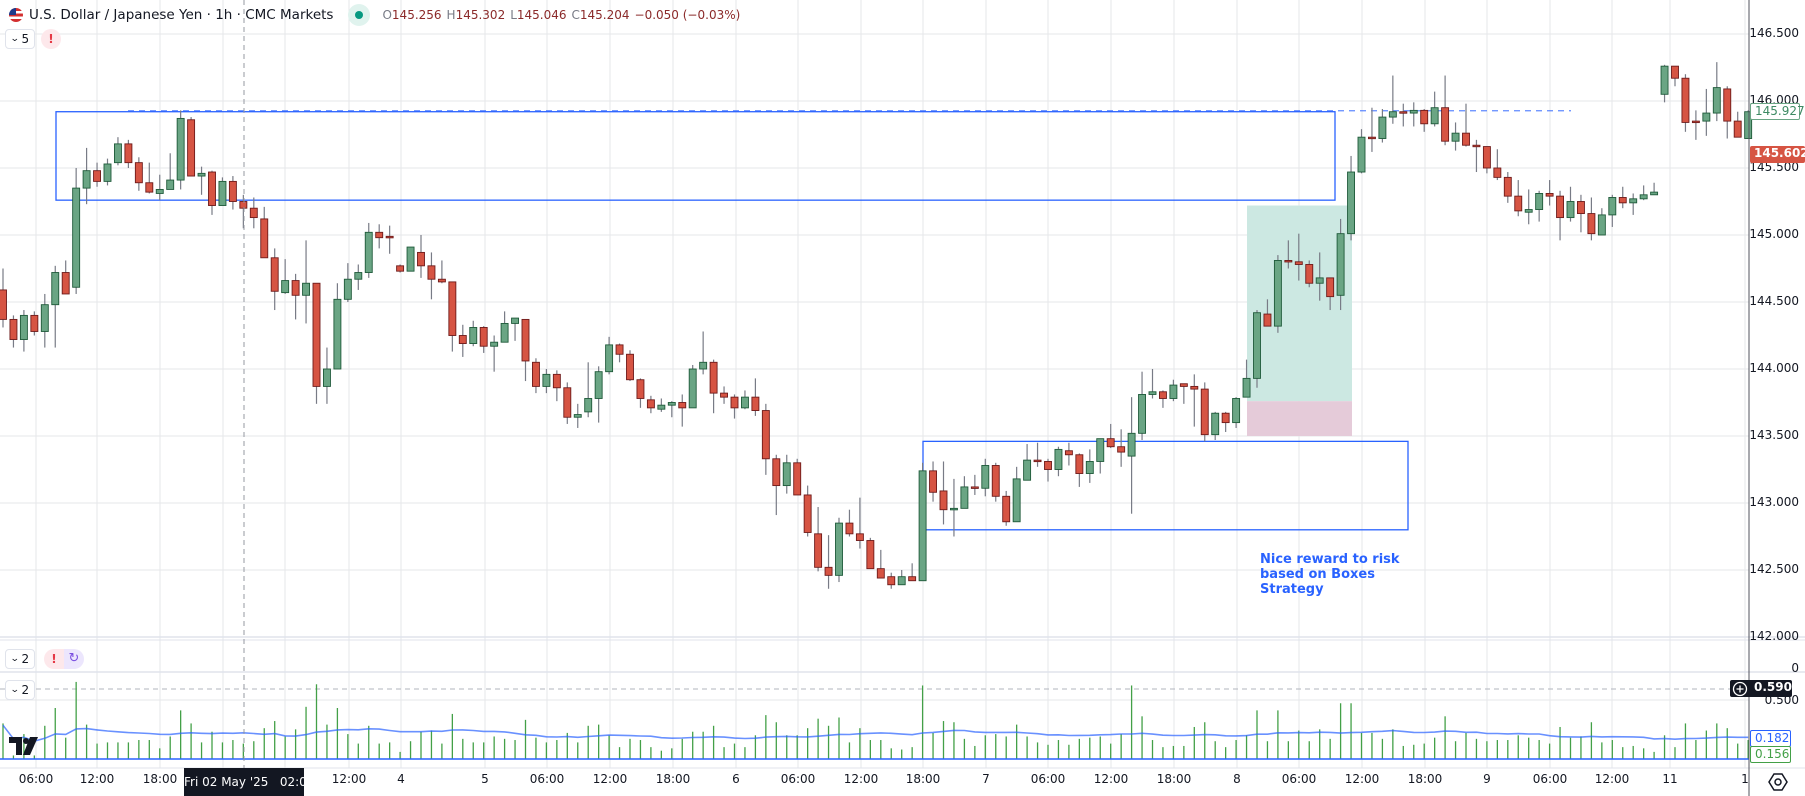 The height and width of the screenshot is (796, 1805). I want to click on main-pane-alert-badge: !, so click(51, 39).